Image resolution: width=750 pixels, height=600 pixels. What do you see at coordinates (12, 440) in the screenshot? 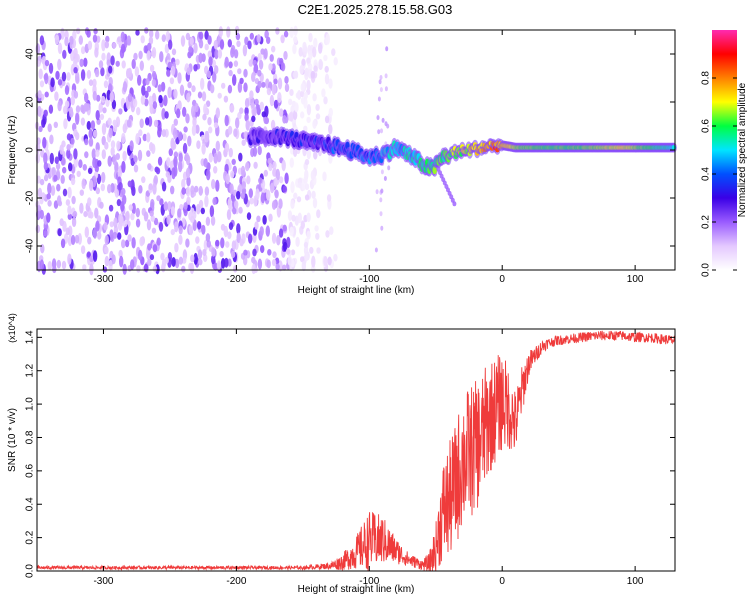
I see `snr-y-label: SNR (10 * v/v)` at bounding box center [12, 440].